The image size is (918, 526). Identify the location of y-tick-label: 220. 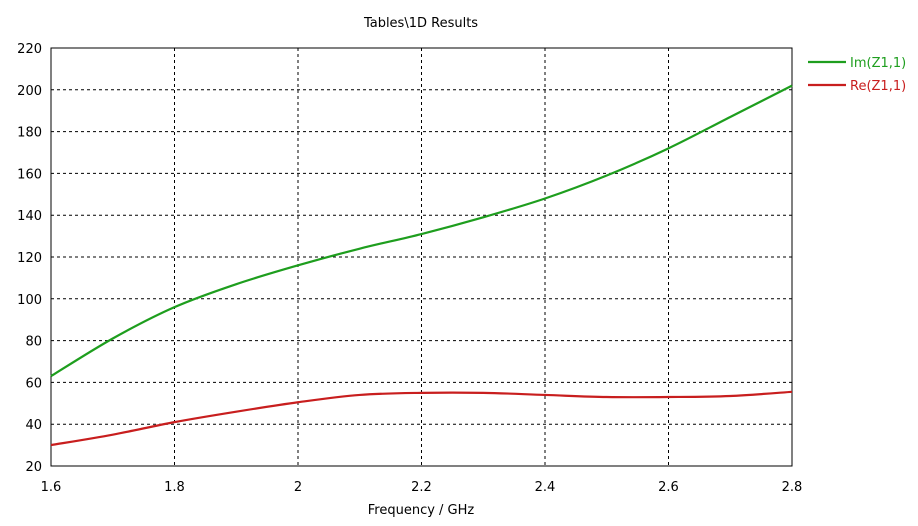
(29, 49).